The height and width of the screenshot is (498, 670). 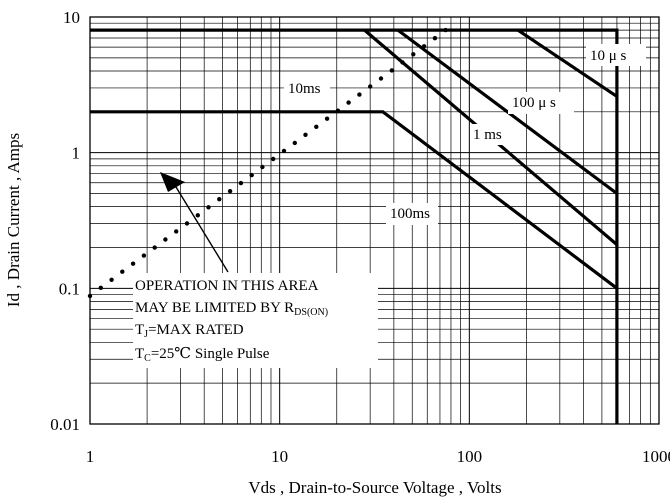 What do you see at coordinates (65, 424) in the screenshot?
I see `y-tick-label: 0.01` at bounding box center [65, 424].